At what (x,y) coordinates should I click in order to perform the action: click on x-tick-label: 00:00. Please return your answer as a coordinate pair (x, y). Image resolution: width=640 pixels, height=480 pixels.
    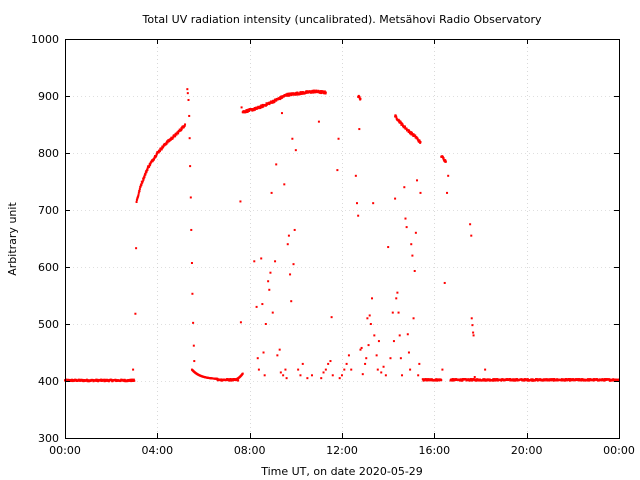
    Looking at the image, I should click on (619, 450).